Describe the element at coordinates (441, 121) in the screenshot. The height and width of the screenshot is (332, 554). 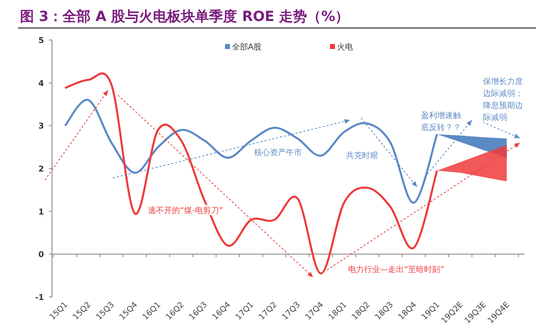
I see `annotation: 盈利增速触底反转？？` at that location.